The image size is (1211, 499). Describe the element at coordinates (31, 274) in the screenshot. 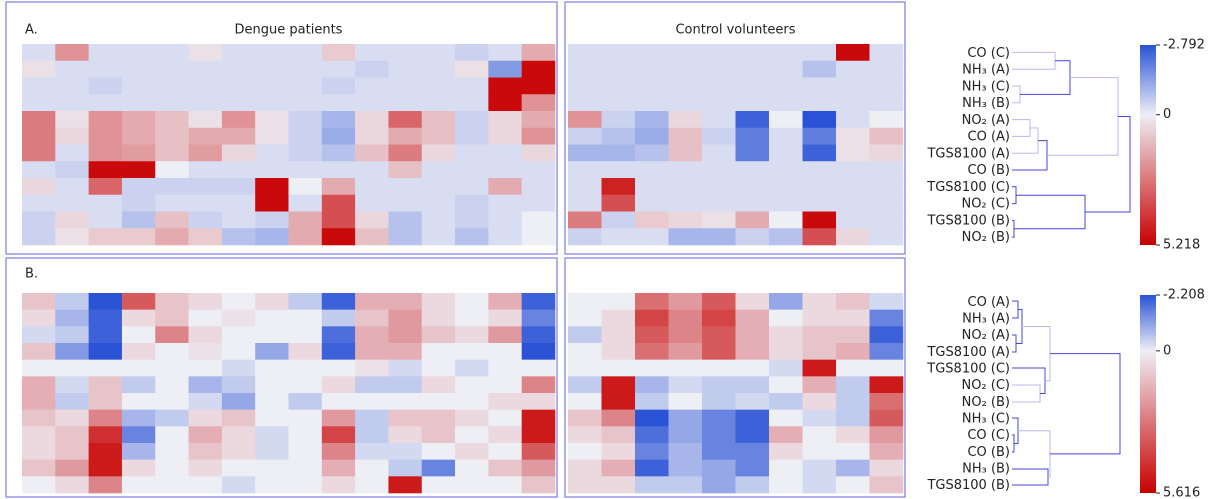

I see `panel-label: B.` at that location.